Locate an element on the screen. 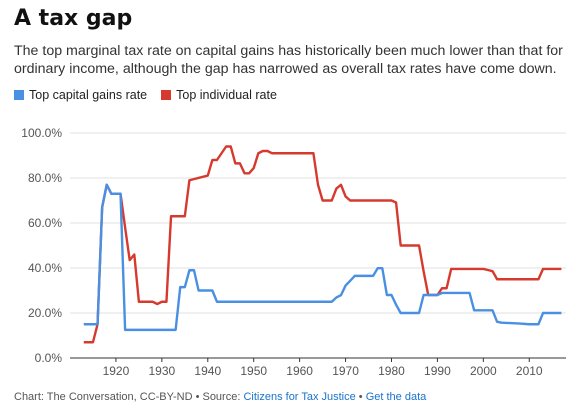 Image resolution: width=578 pixels, height=414 pixels. y-tick-label: 100.0% is located at coordinates (41, 133).